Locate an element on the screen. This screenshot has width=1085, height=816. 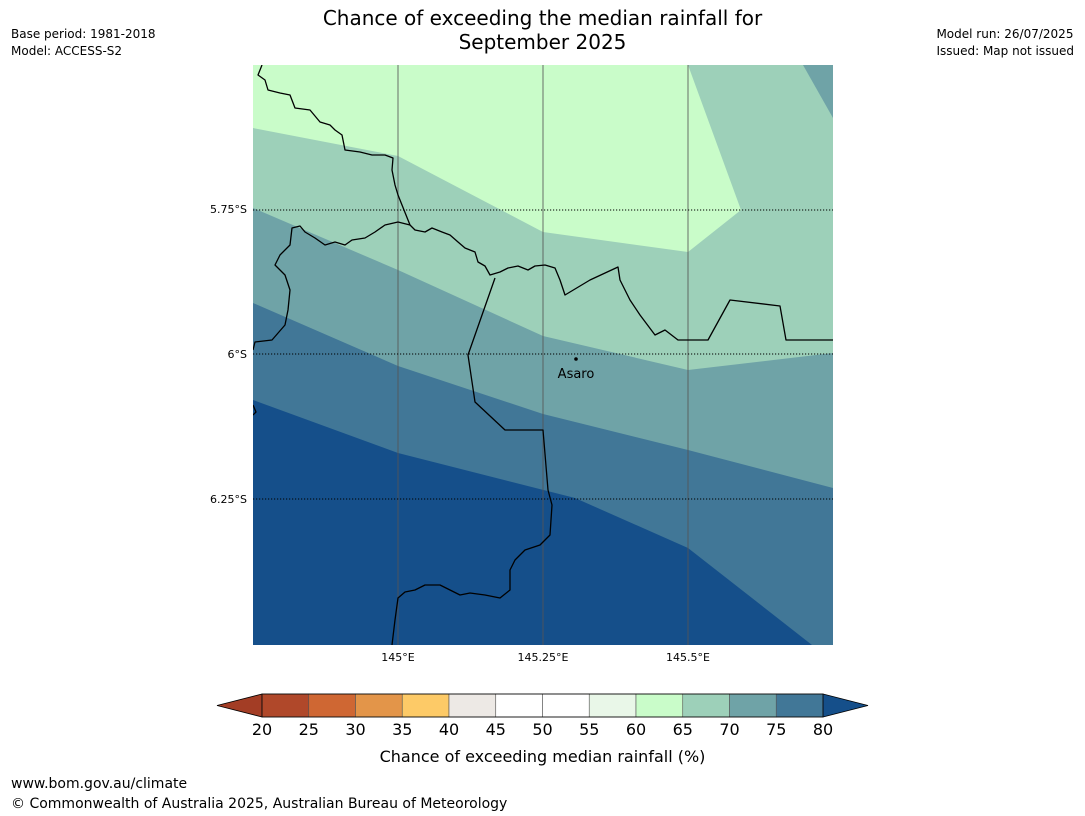
colorbar-tick-label-60: 60 is located at coordinates (636, 729).